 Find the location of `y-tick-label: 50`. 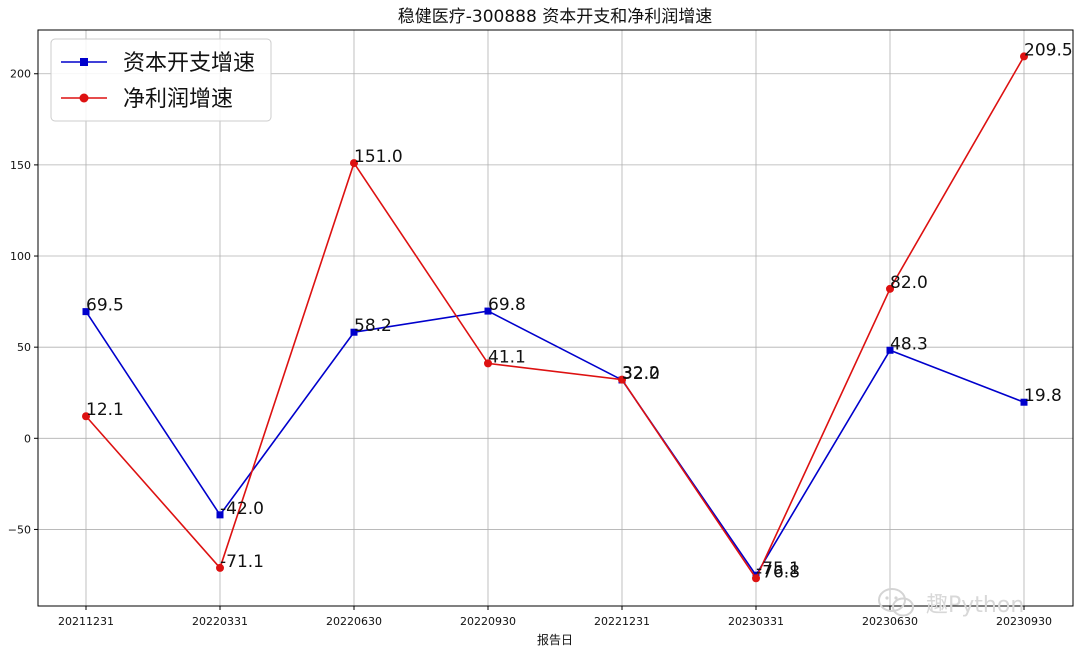

y-tick-label: 50 is located at coordinates (24, 347).